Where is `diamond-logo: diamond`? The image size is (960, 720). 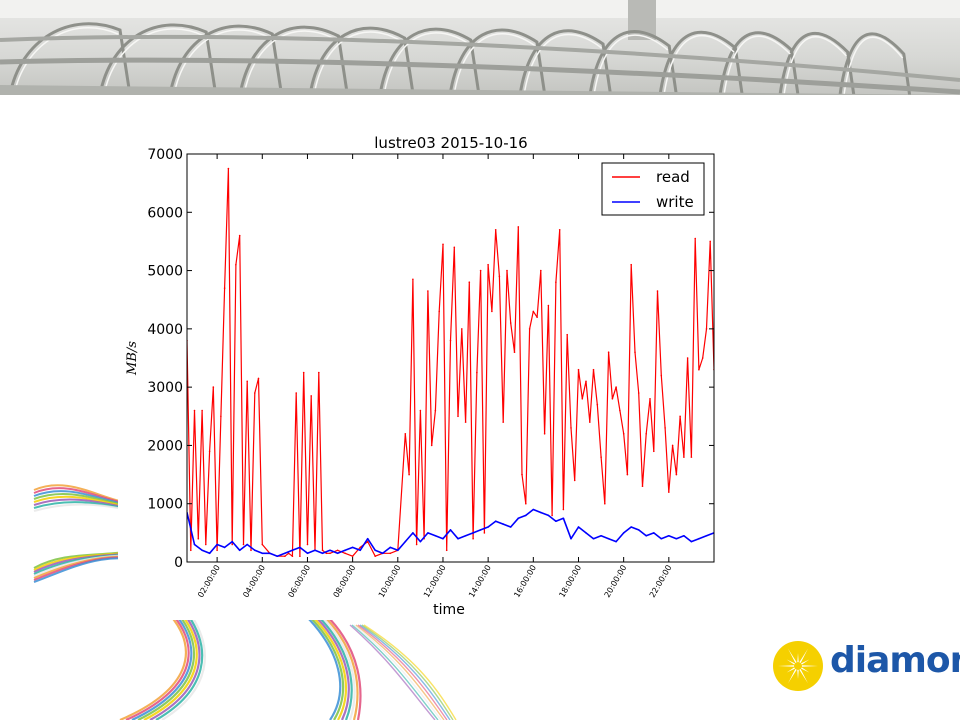 diamond-logo: diamond is located at coordinates (865, 666).